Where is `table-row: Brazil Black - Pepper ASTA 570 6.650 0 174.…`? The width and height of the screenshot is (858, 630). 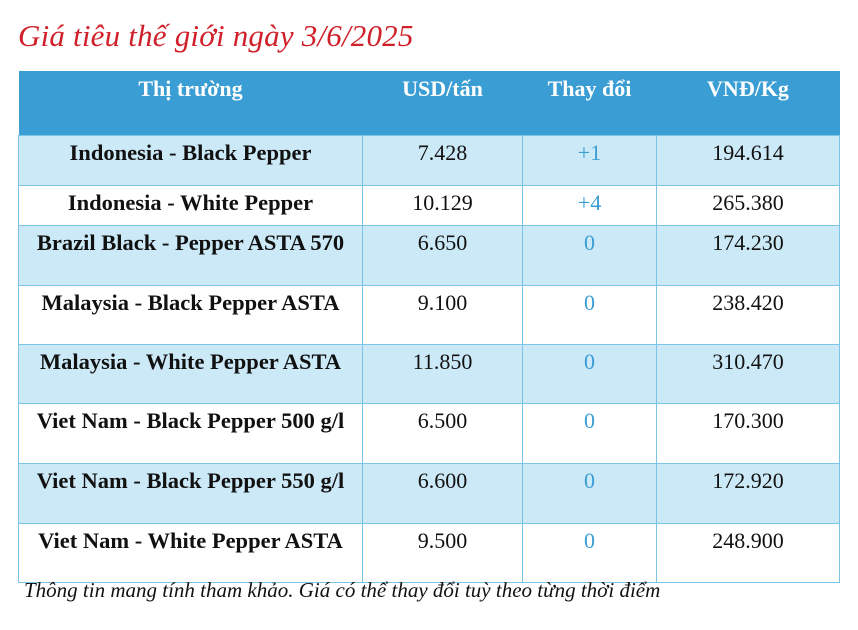
table-row: Brazil Black - Pepper ASTA 570 6.650 0 174.… is located at coordinates (429, 255).